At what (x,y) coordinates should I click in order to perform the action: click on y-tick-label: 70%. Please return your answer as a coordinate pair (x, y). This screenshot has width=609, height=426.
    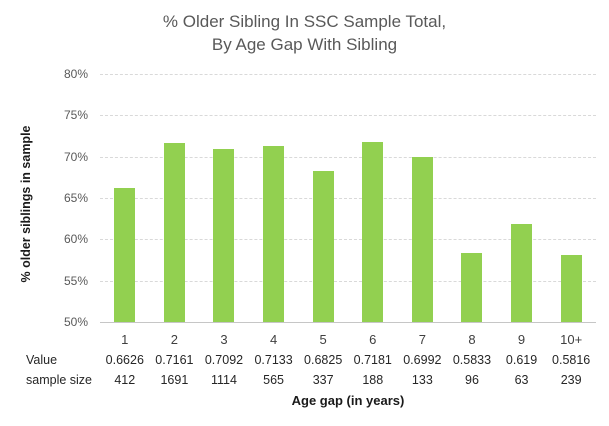
    Looking at the image, I should click on (75, 156).